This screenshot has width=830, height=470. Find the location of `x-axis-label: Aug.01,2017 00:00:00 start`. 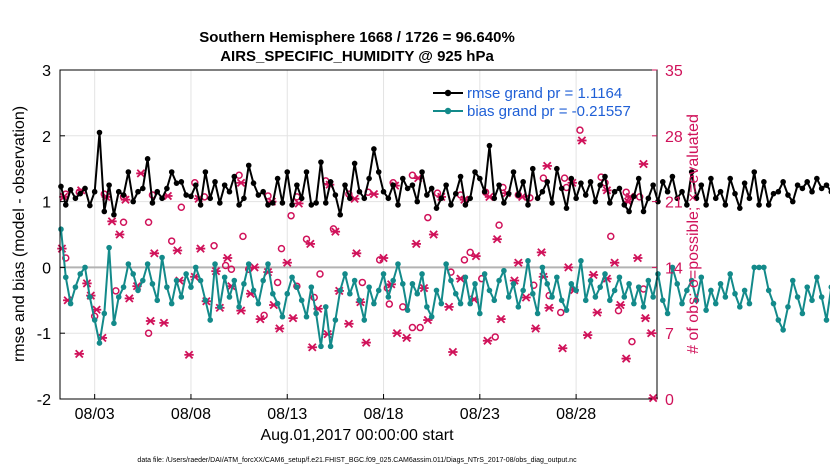

x-axis-label: Aug.01,2017 00:00:00 start is located at coordinates (357, 435).